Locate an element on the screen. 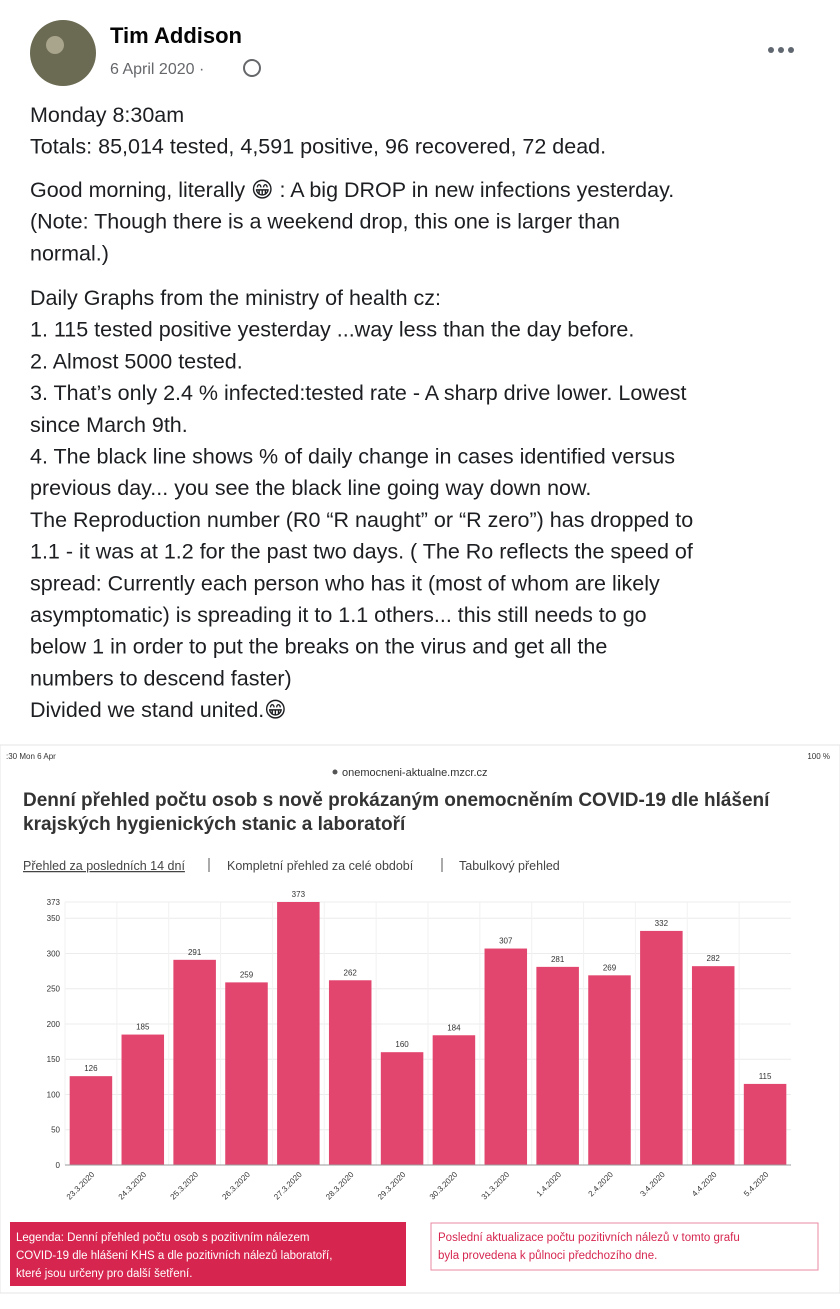 The width and height of the screenshot is (840, 1309). data-label: 282 is located at coordinates (714, 958).